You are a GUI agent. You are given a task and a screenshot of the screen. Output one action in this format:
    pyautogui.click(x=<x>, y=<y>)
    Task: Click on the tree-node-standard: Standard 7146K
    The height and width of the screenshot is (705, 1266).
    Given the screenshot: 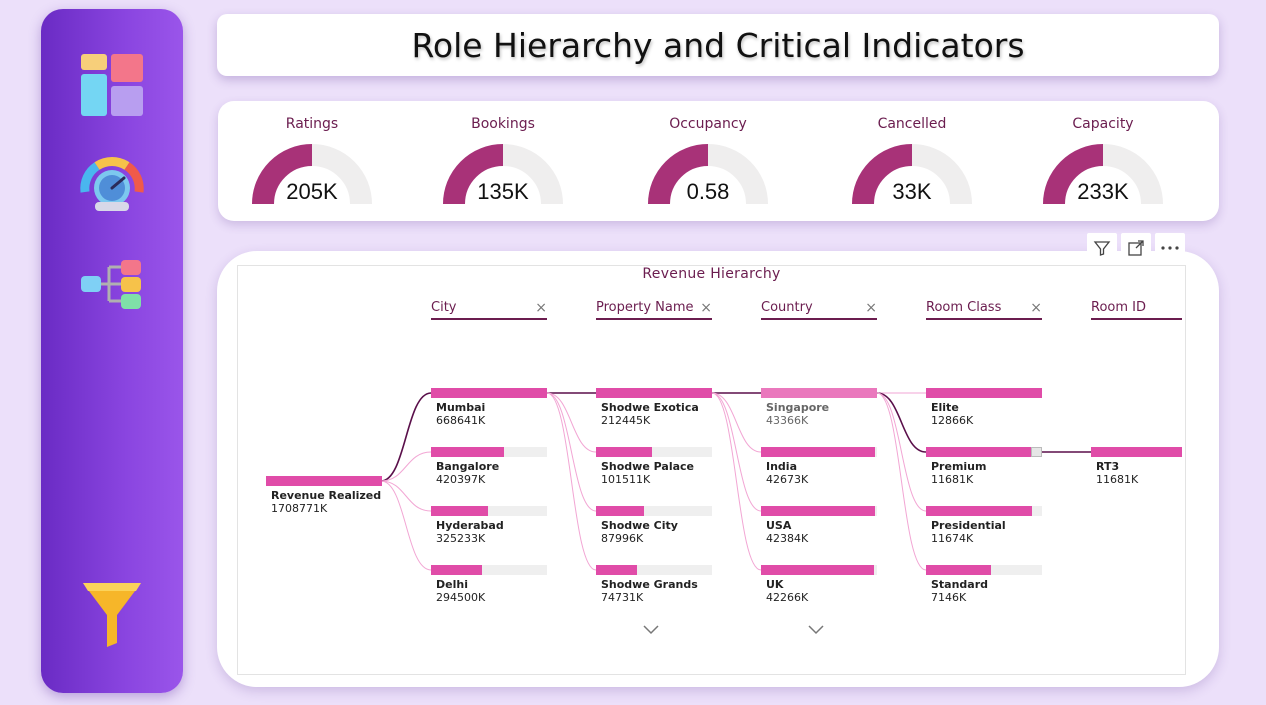 What is the action you would take?
    pyautogui.click(x=984, y=584)
    